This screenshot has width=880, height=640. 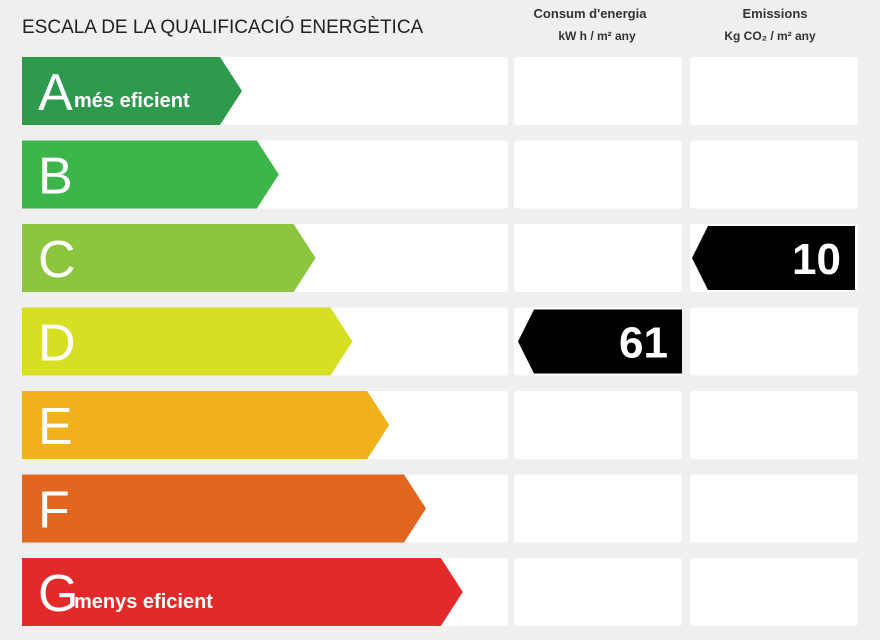 What do you see at coordinates (54, 511) in the screenshot?
I see `class-letter: F` at bounding box center [54, 511].